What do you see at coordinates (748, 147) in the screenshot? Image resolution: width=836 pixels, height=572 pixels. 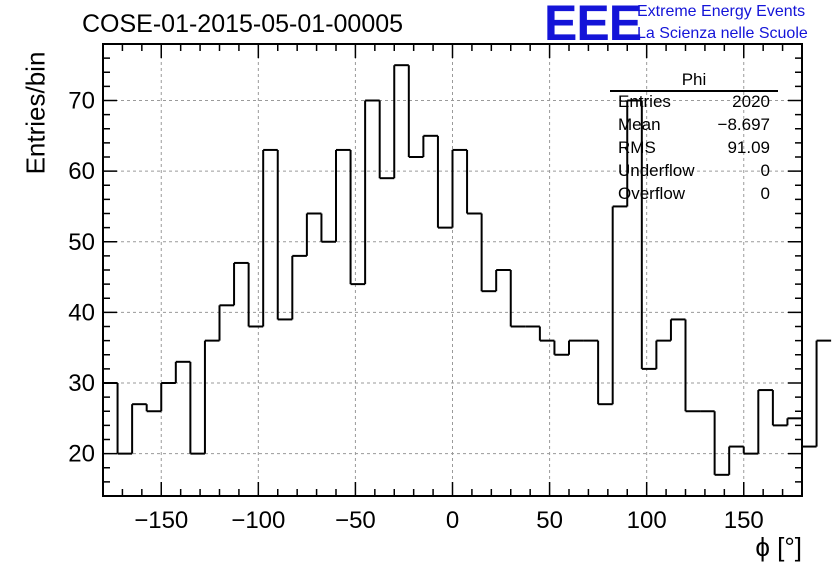 I see `stats-value: 91.09` at bounding box center [748, 147].